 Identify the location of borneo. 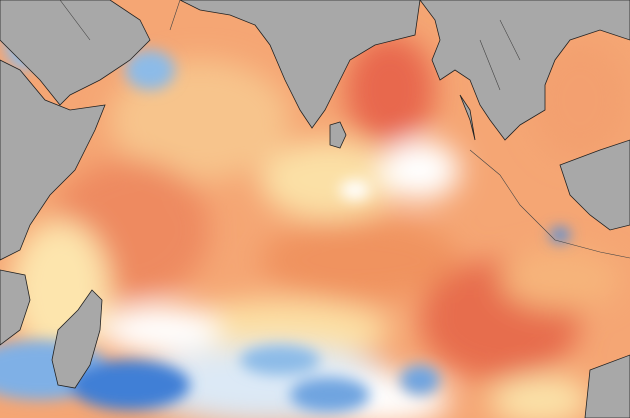
(594, 185).